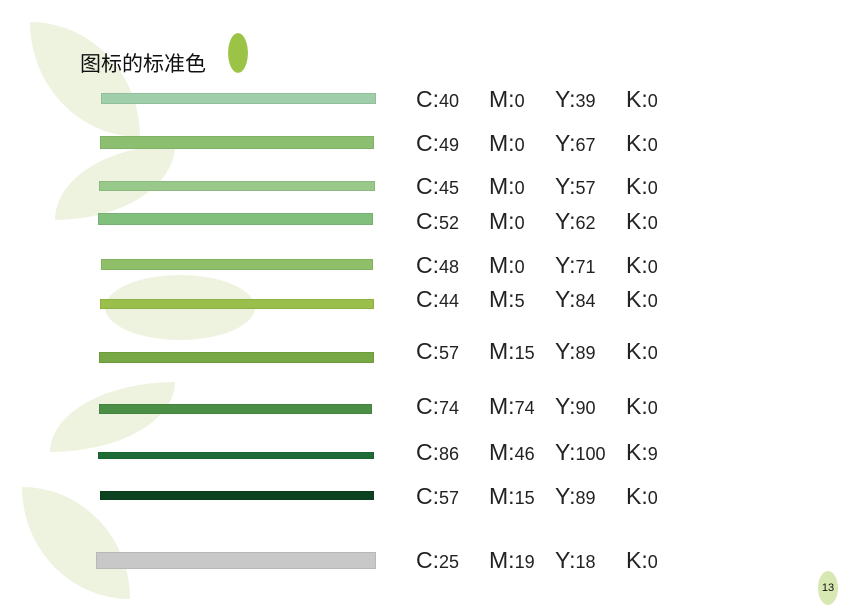  Describe the element at coordinates (585, 267) in the screenshot. I see `value: 71` at that location.